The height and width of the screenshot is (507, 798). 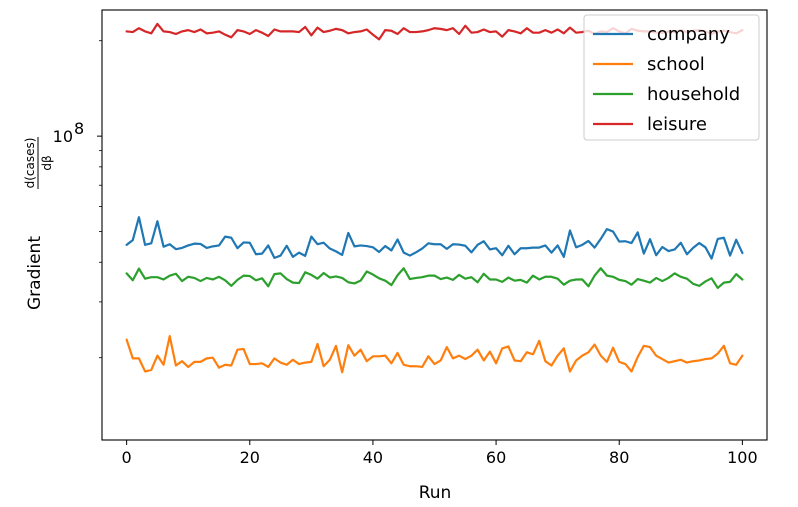 What do you see at coordinates (79, 128) in the screenshot?
I see `y-tick-label-exponent: 8` at bounding box center [79, 128].